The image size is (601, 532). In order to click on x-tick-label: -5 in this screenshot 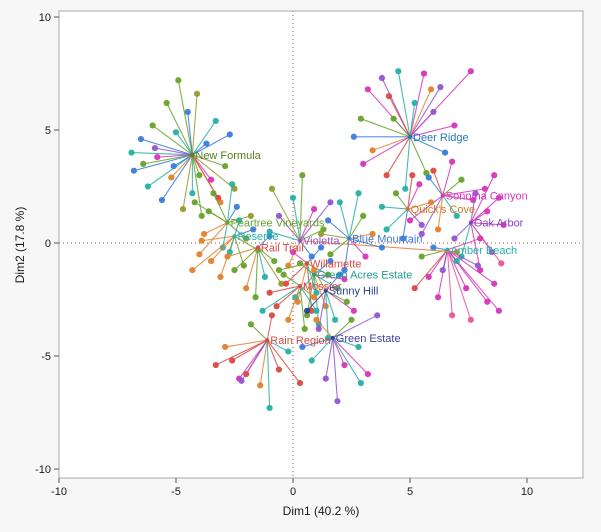, I will do `click(176, 492)`.